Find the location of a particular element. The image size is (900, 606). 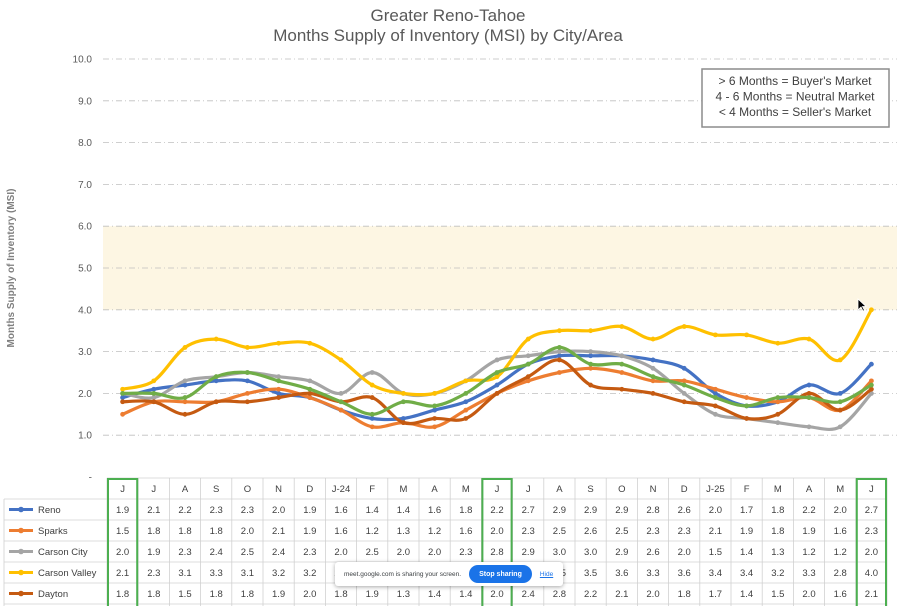

series-name: Dayton is located at coordinates (53, 594).